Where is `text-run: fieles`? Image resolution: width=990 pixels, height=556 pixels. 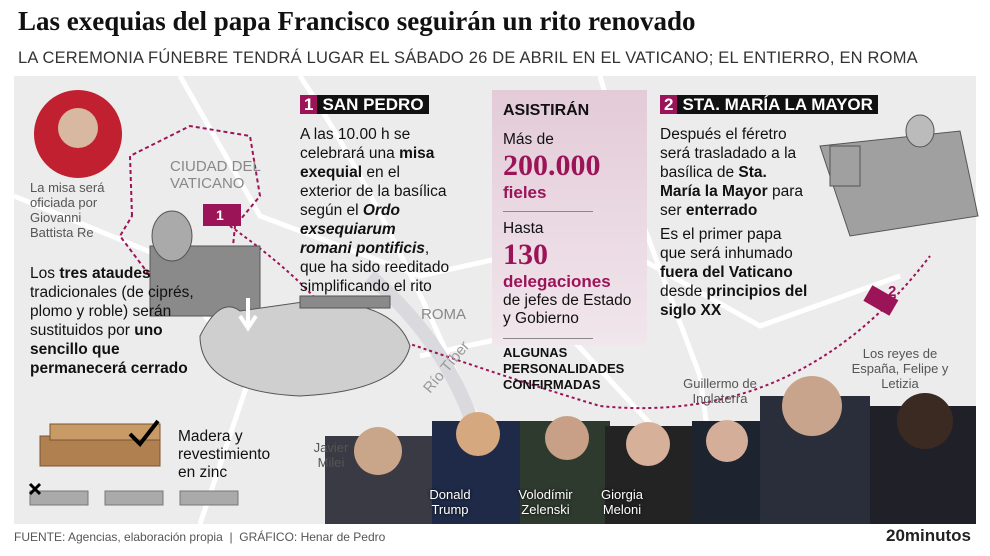 text-run: fieles is located at coordinates (525, 192).